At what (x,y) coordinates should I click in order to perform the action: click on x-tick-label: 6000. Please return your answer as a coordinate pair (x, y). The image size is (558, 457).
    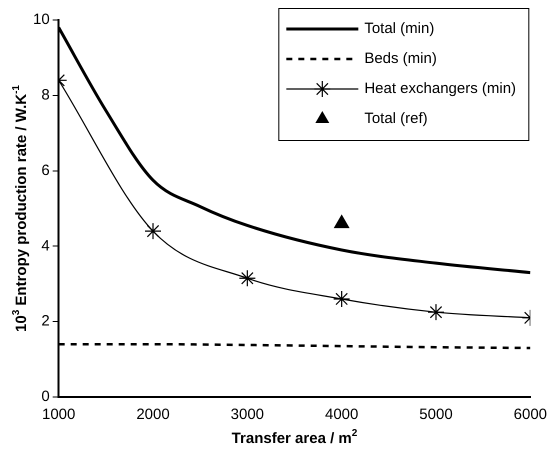
    Looking at the image, I should click on (531, 415).